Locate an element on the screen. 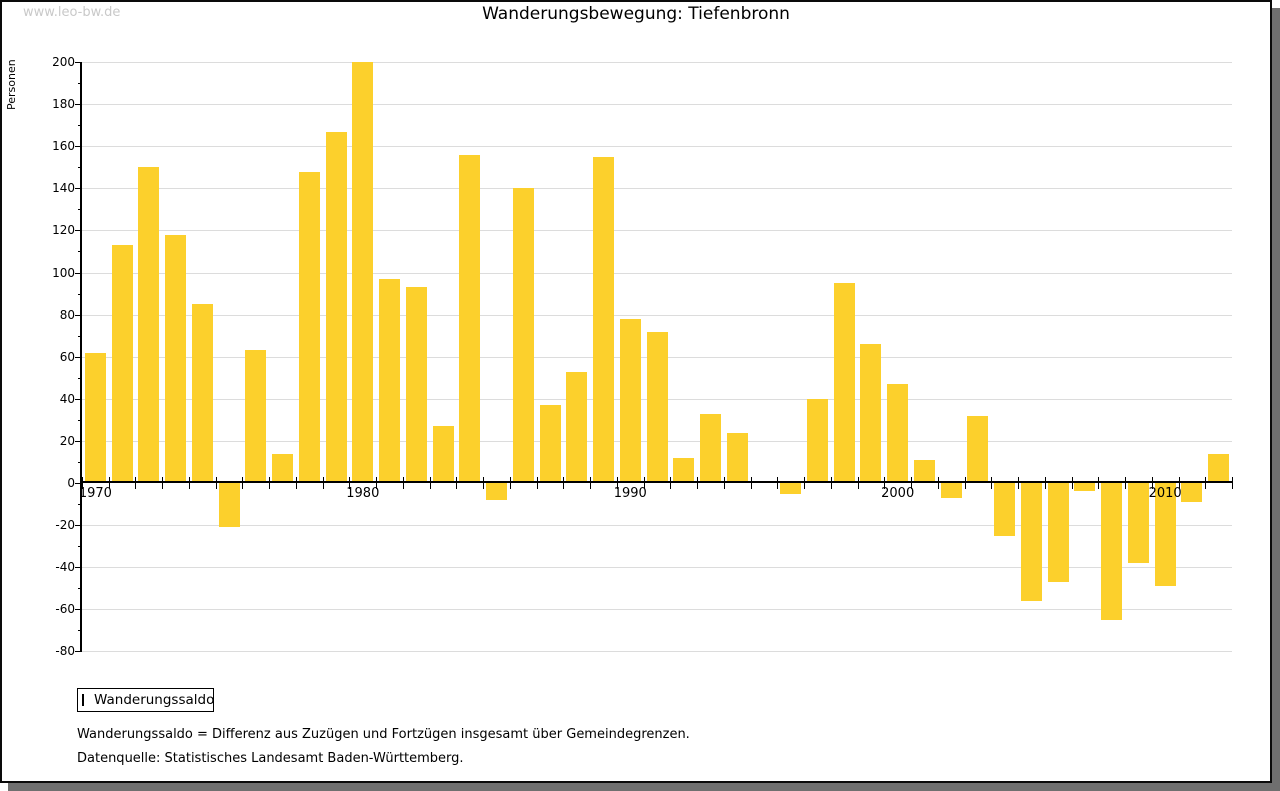 The height and width of the screenshot is (791, 1280). y-axis-label: Personen is located at coordinates (11, 84).